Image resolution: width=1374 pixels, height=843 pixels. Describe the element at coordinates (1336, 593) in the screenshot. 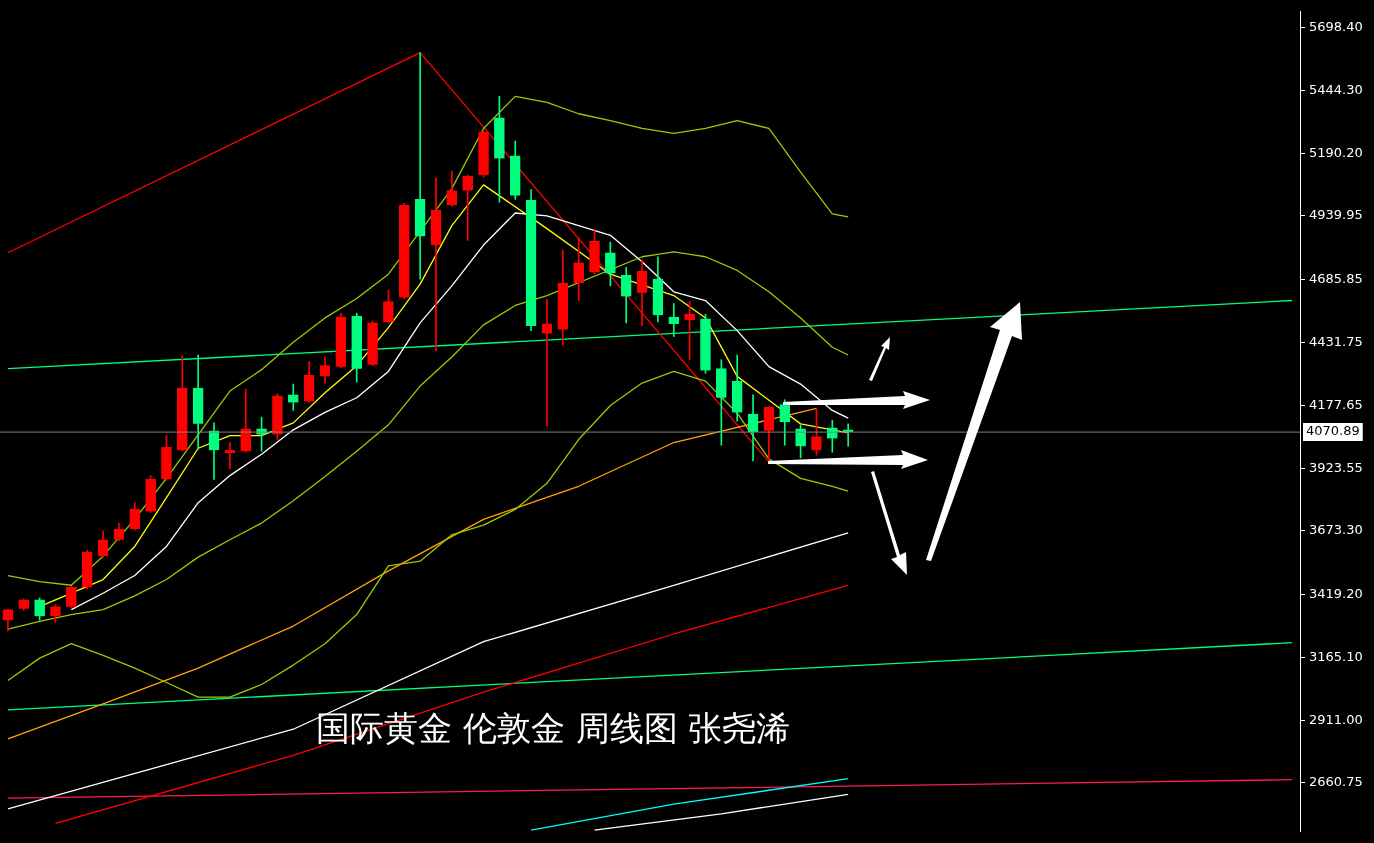

I see `y-tick-label: 3419.20` at that location.